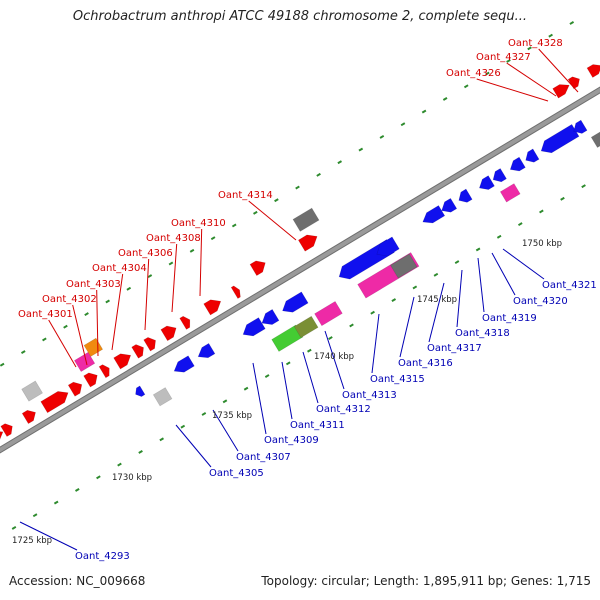 This screenshot has height=600, width=600. I want to click on reverse-gene-label: Oant_4319, so click(509, 318).